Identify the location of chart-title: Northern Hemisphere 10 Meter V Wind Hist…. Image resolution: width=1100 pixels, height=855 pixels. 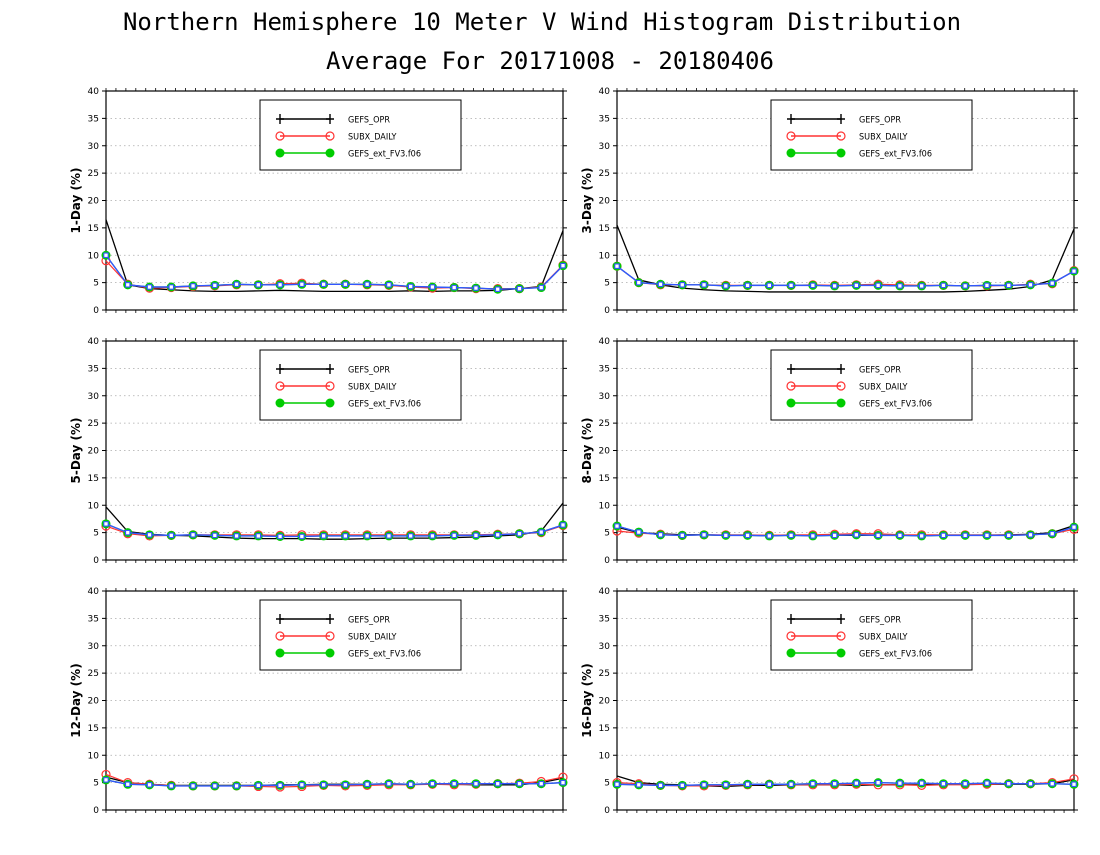
(542, 22).